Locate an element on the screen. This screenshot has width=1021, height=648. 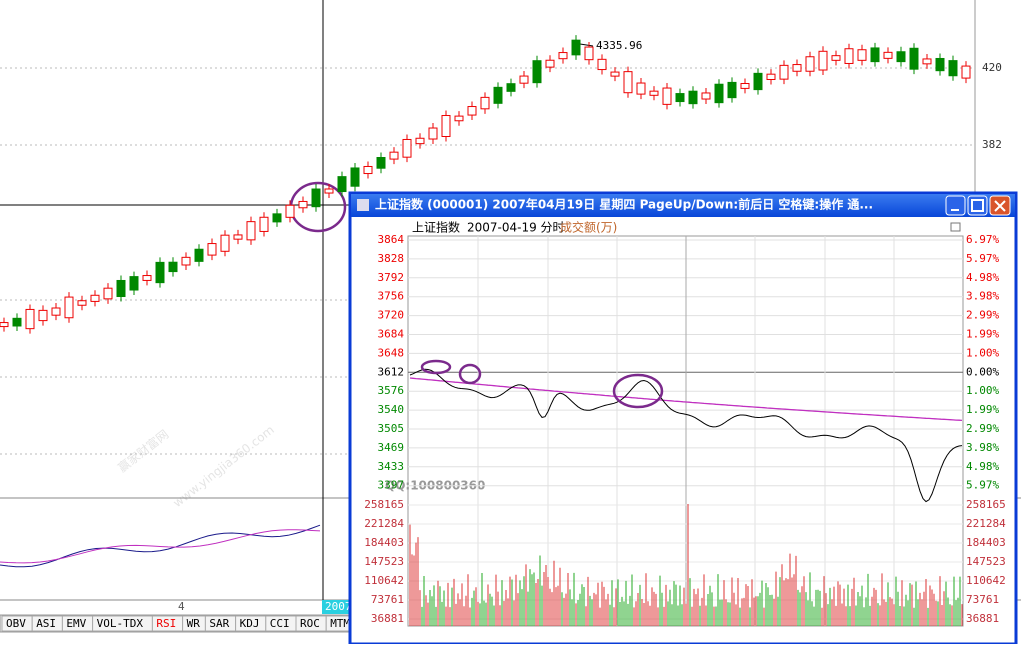
price-label: 3505 is located at coordinates (391, 428).